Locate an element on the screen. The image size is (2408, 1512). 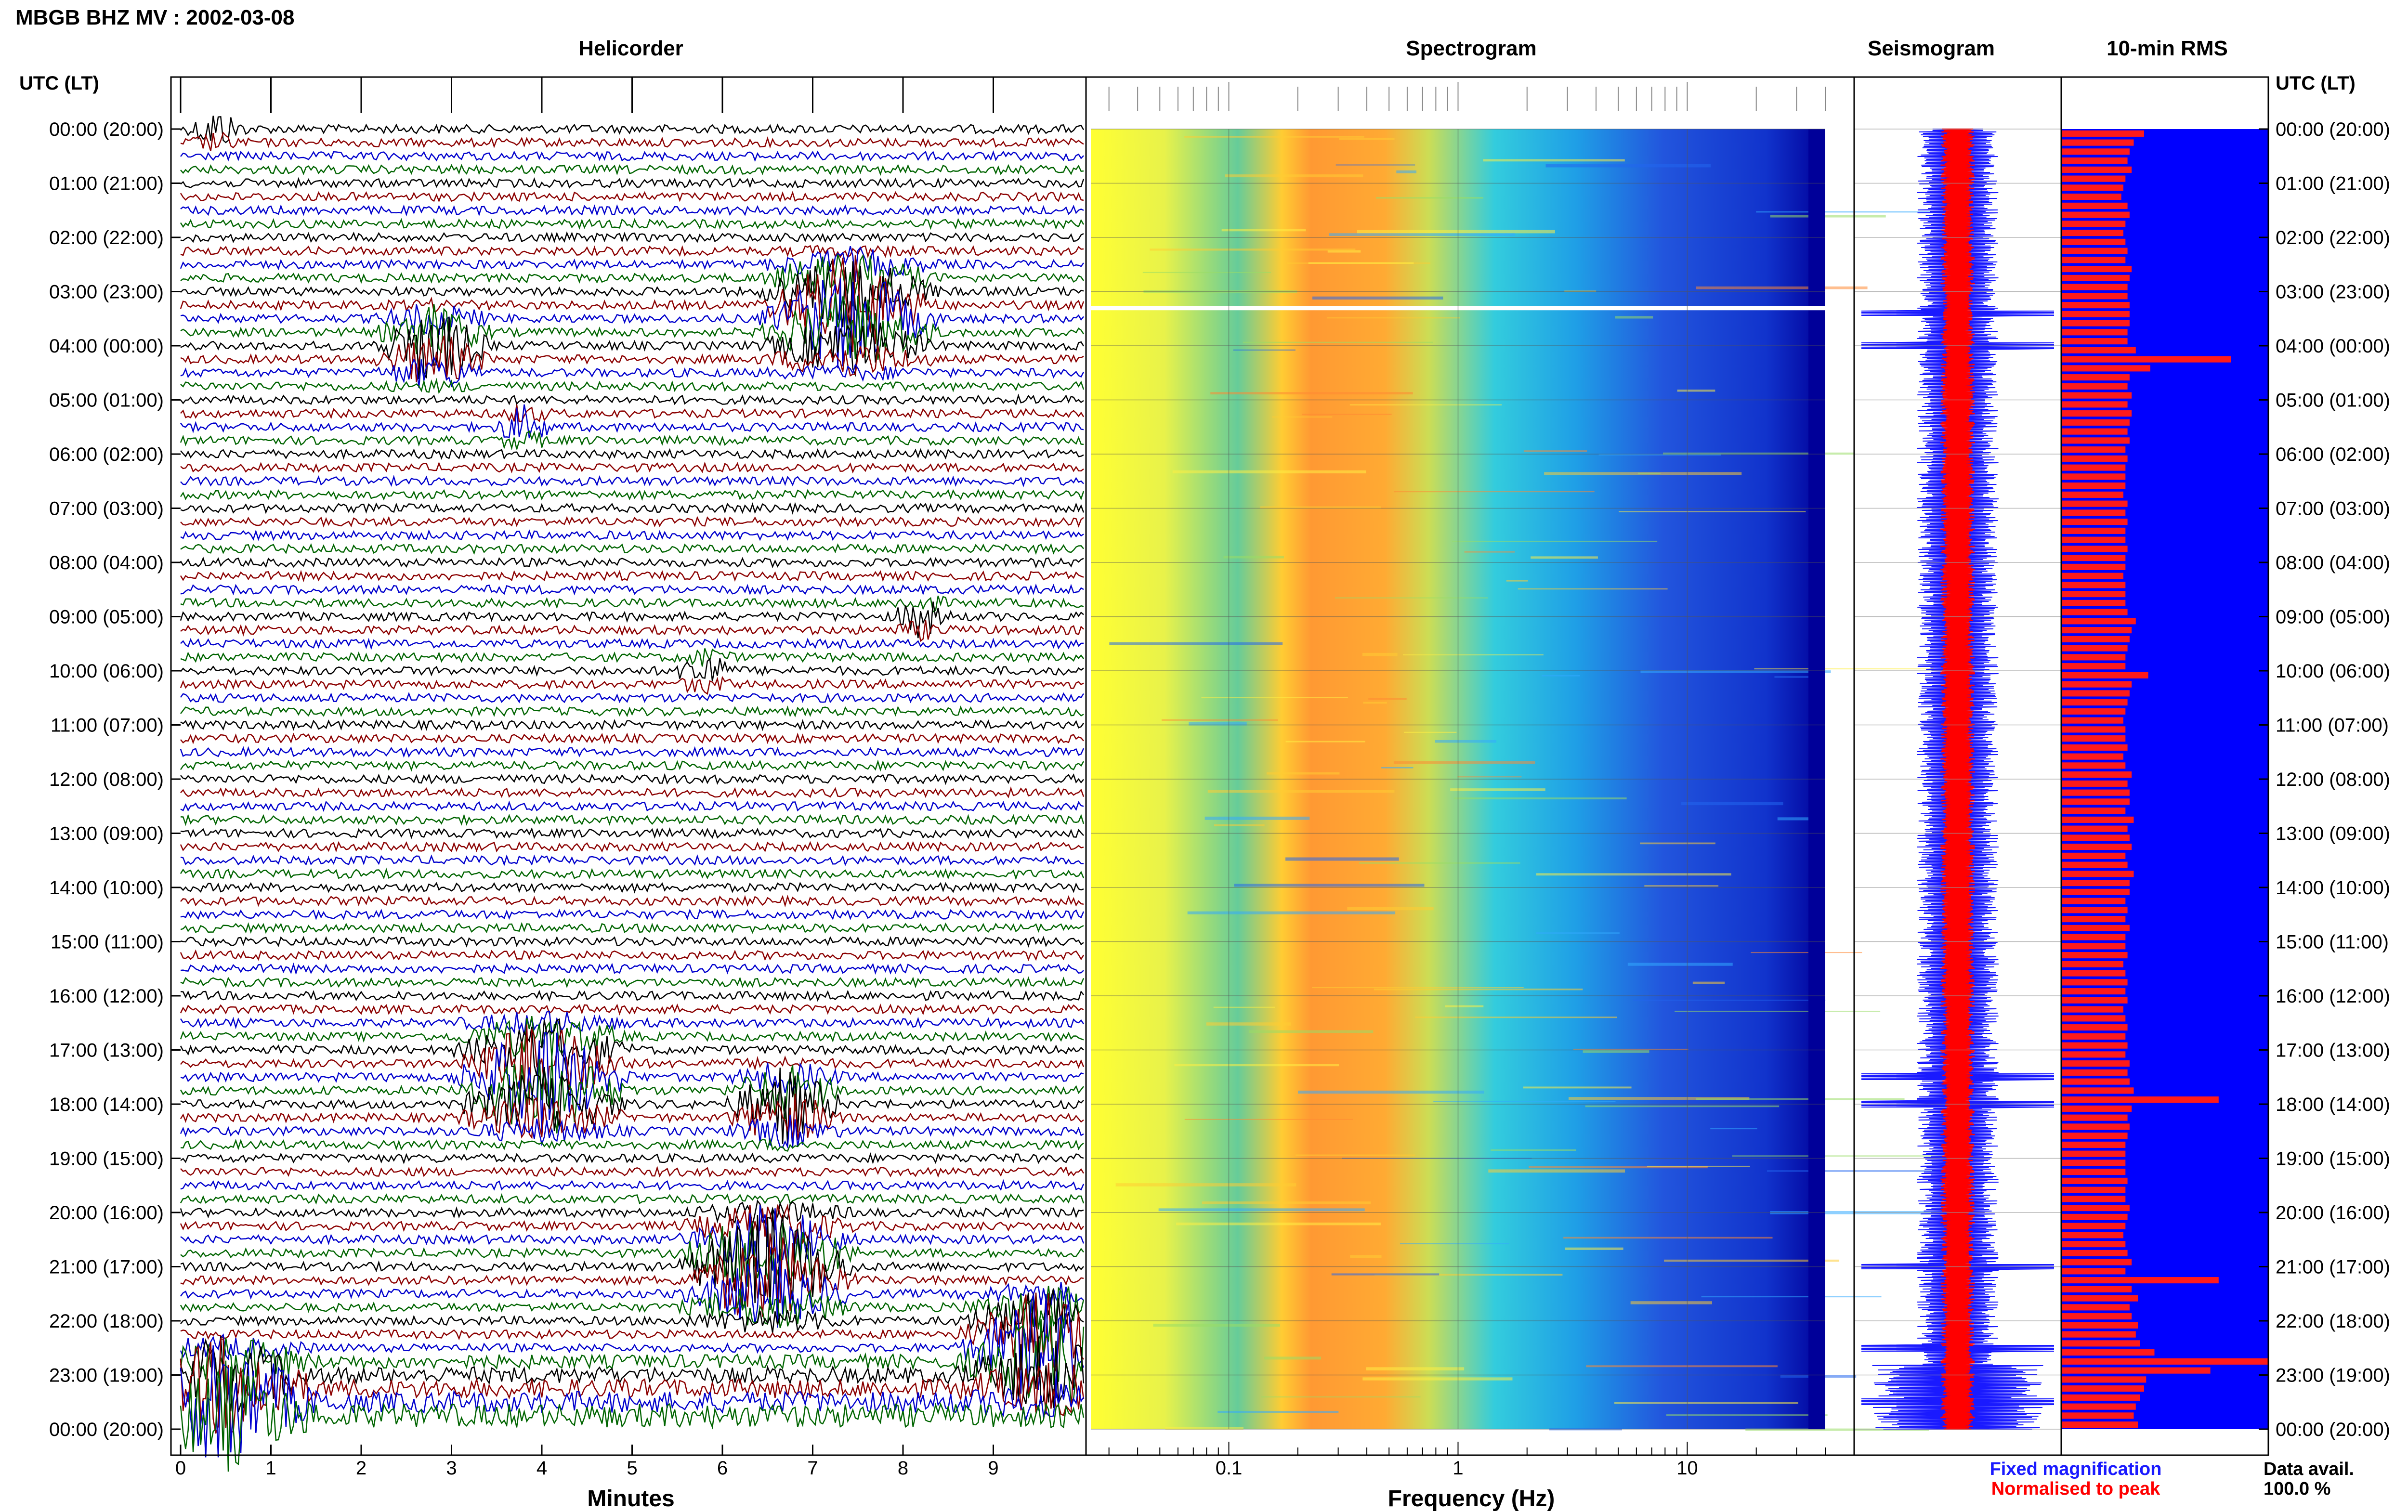
minute-tick-label: 7 is located at coordinates (812, 1468).